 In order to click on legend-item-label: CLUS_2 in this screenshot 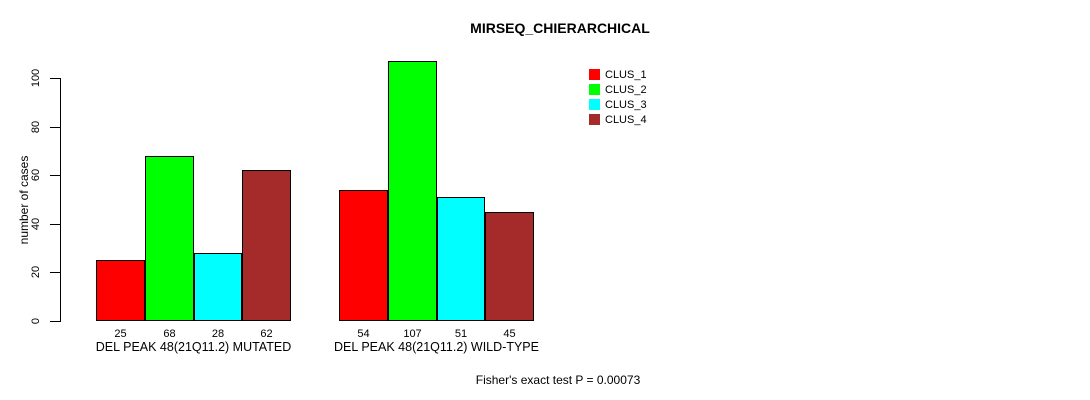, I will do `click(626, 89)`.